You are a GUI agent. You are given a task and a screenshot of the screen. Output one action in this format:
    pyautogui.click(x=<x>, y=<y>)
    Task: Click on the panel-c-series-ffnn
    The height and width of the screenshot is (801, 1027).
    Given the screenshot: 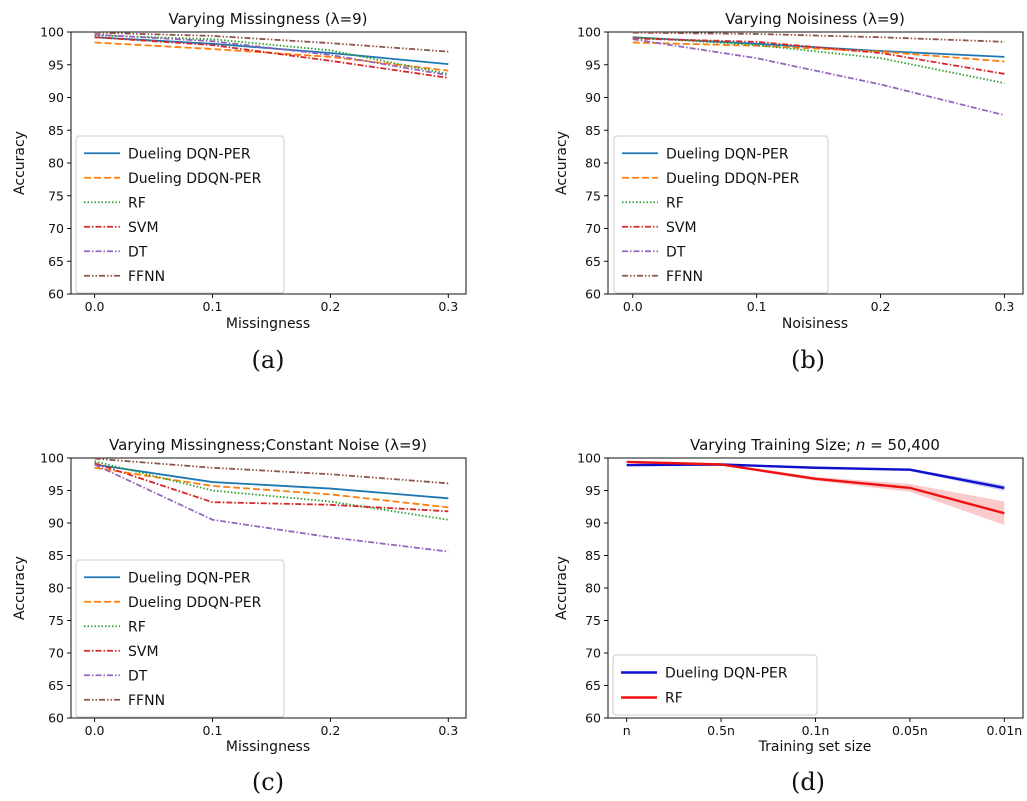 What is the action you would take?
    pyautogui.click(x=271, y=471)
    